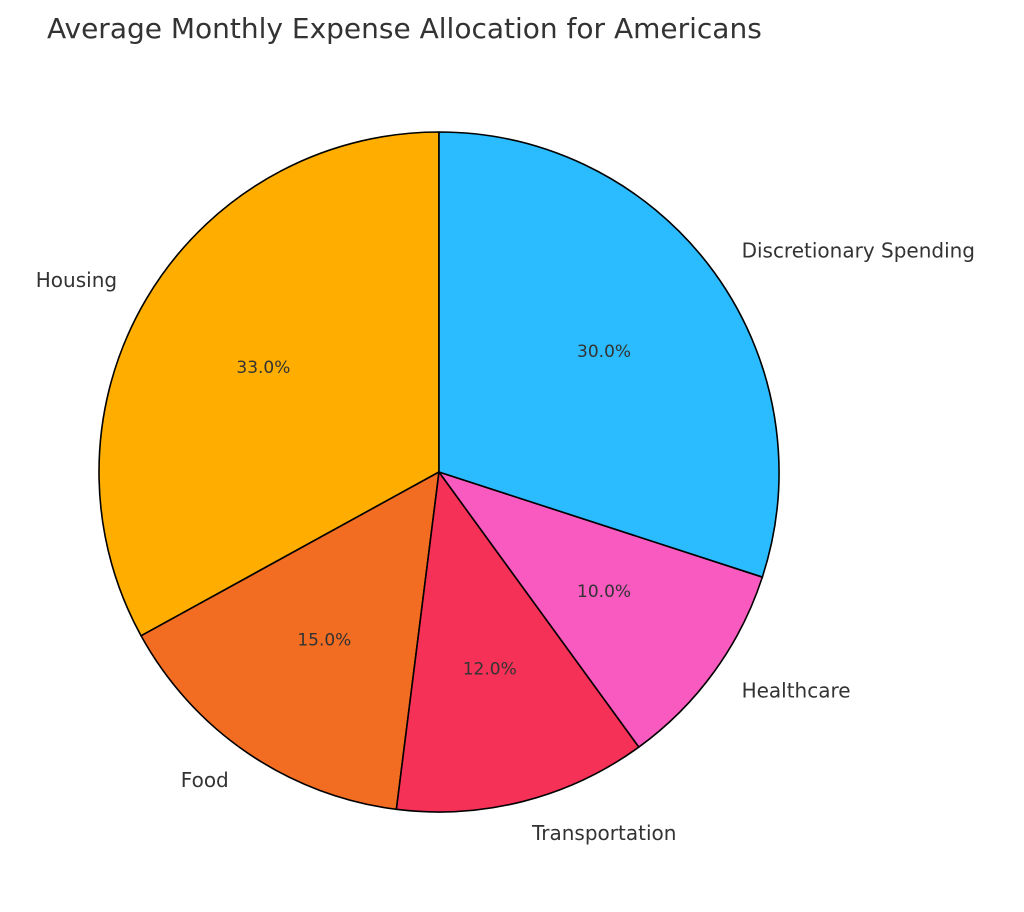  What do you see at coordinates (490, 670) in the screenshot?
I see `percent-label-transportation: 12.0%` at bounding box center [490, 670].